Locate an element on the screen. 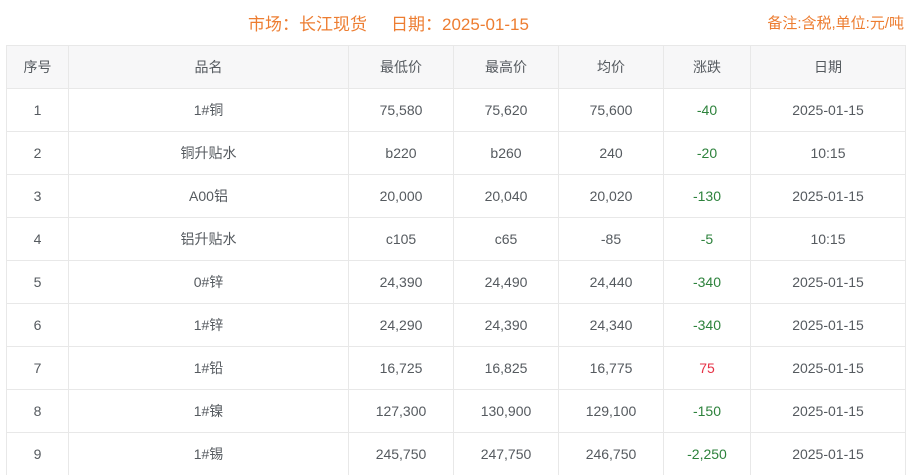  cell-low: 24,290 is located at coordinates (401, 325).